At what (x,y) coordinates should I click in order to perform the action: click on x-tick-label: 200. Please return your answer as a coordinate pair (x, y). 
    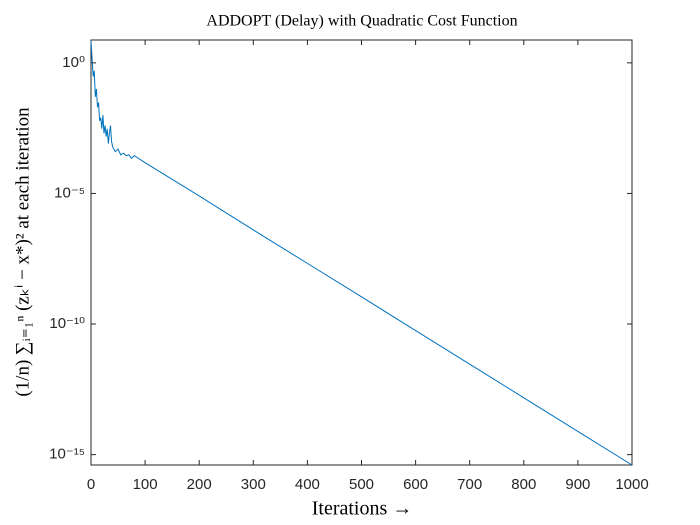
    Looking at the image, I should click on (199, 484).